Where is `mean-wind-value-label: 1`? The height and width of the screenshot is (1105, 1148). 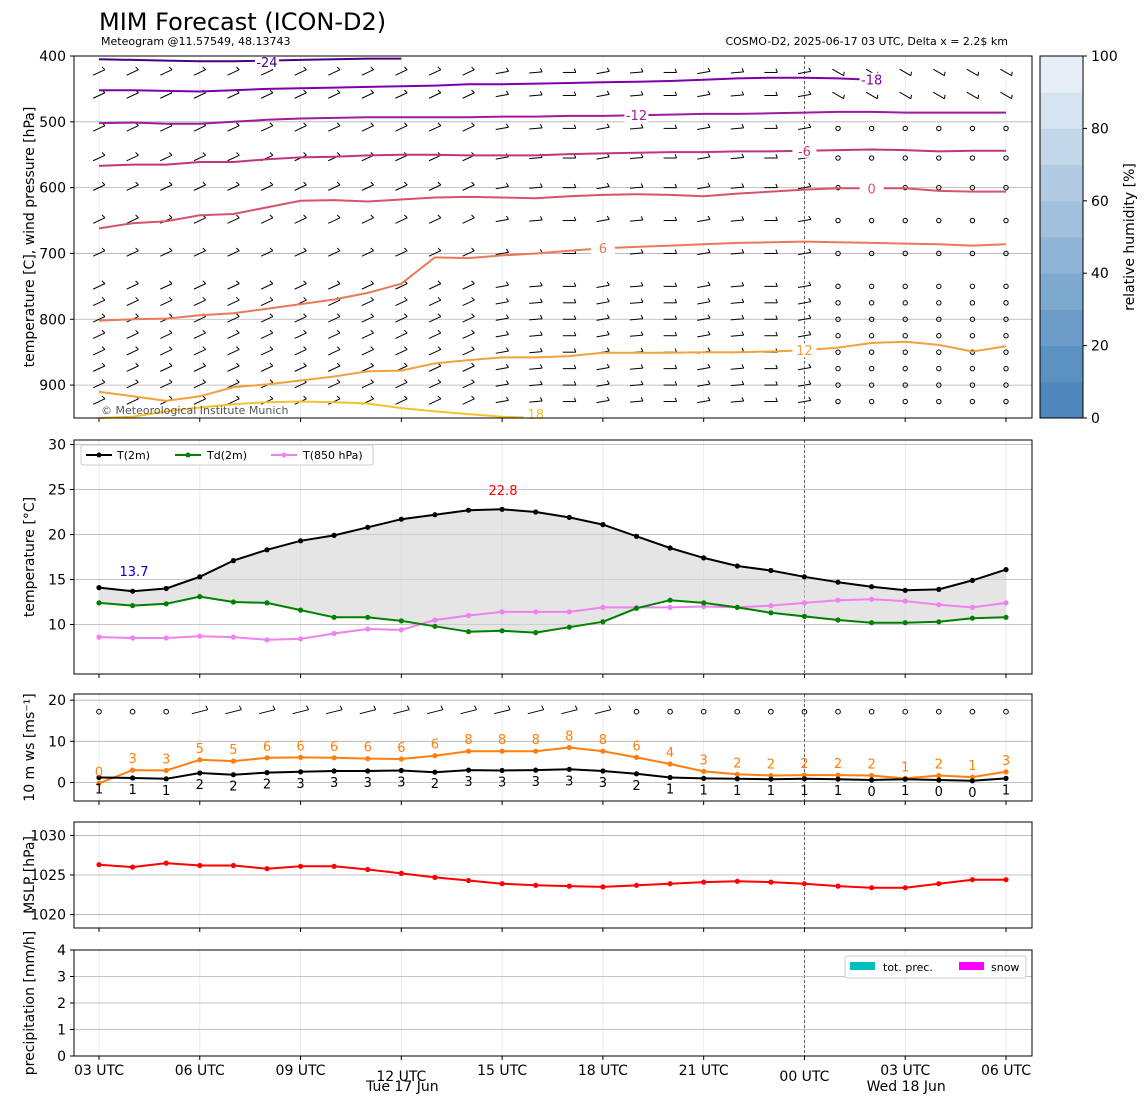 mean-wind-value-label: 1 is located at coordinates (804, 791).